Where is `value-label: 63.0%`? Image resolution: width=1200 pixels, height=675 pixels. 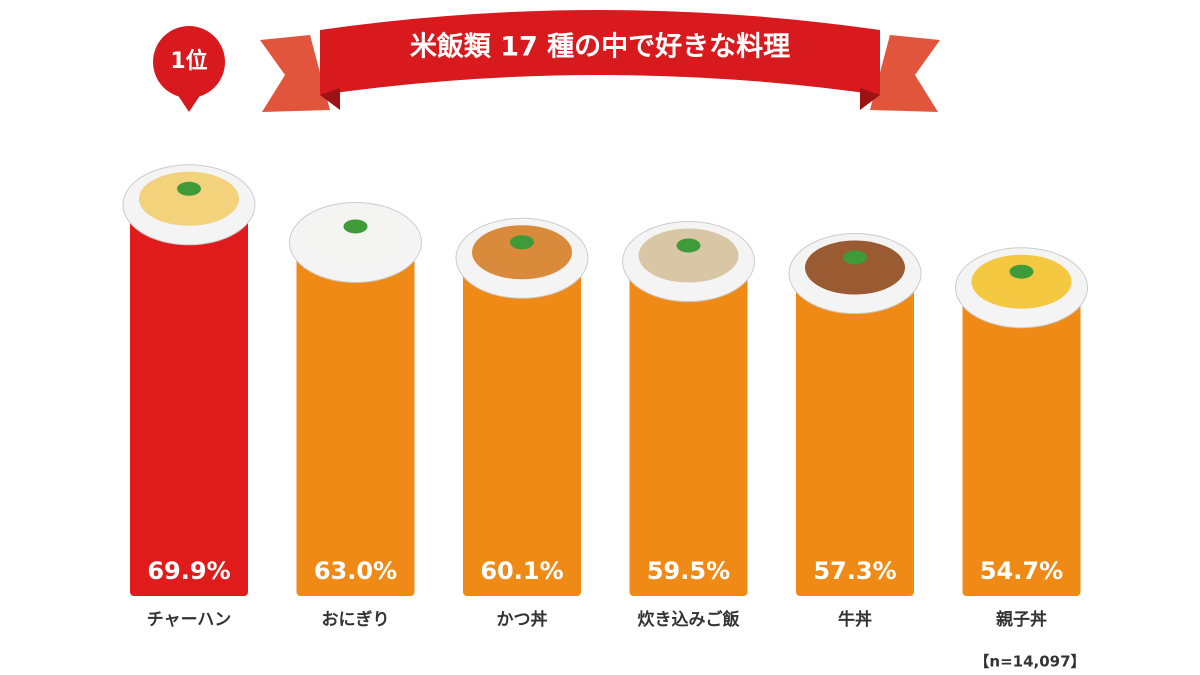
value-label: 63.0% is located at coordinates (355, 571).